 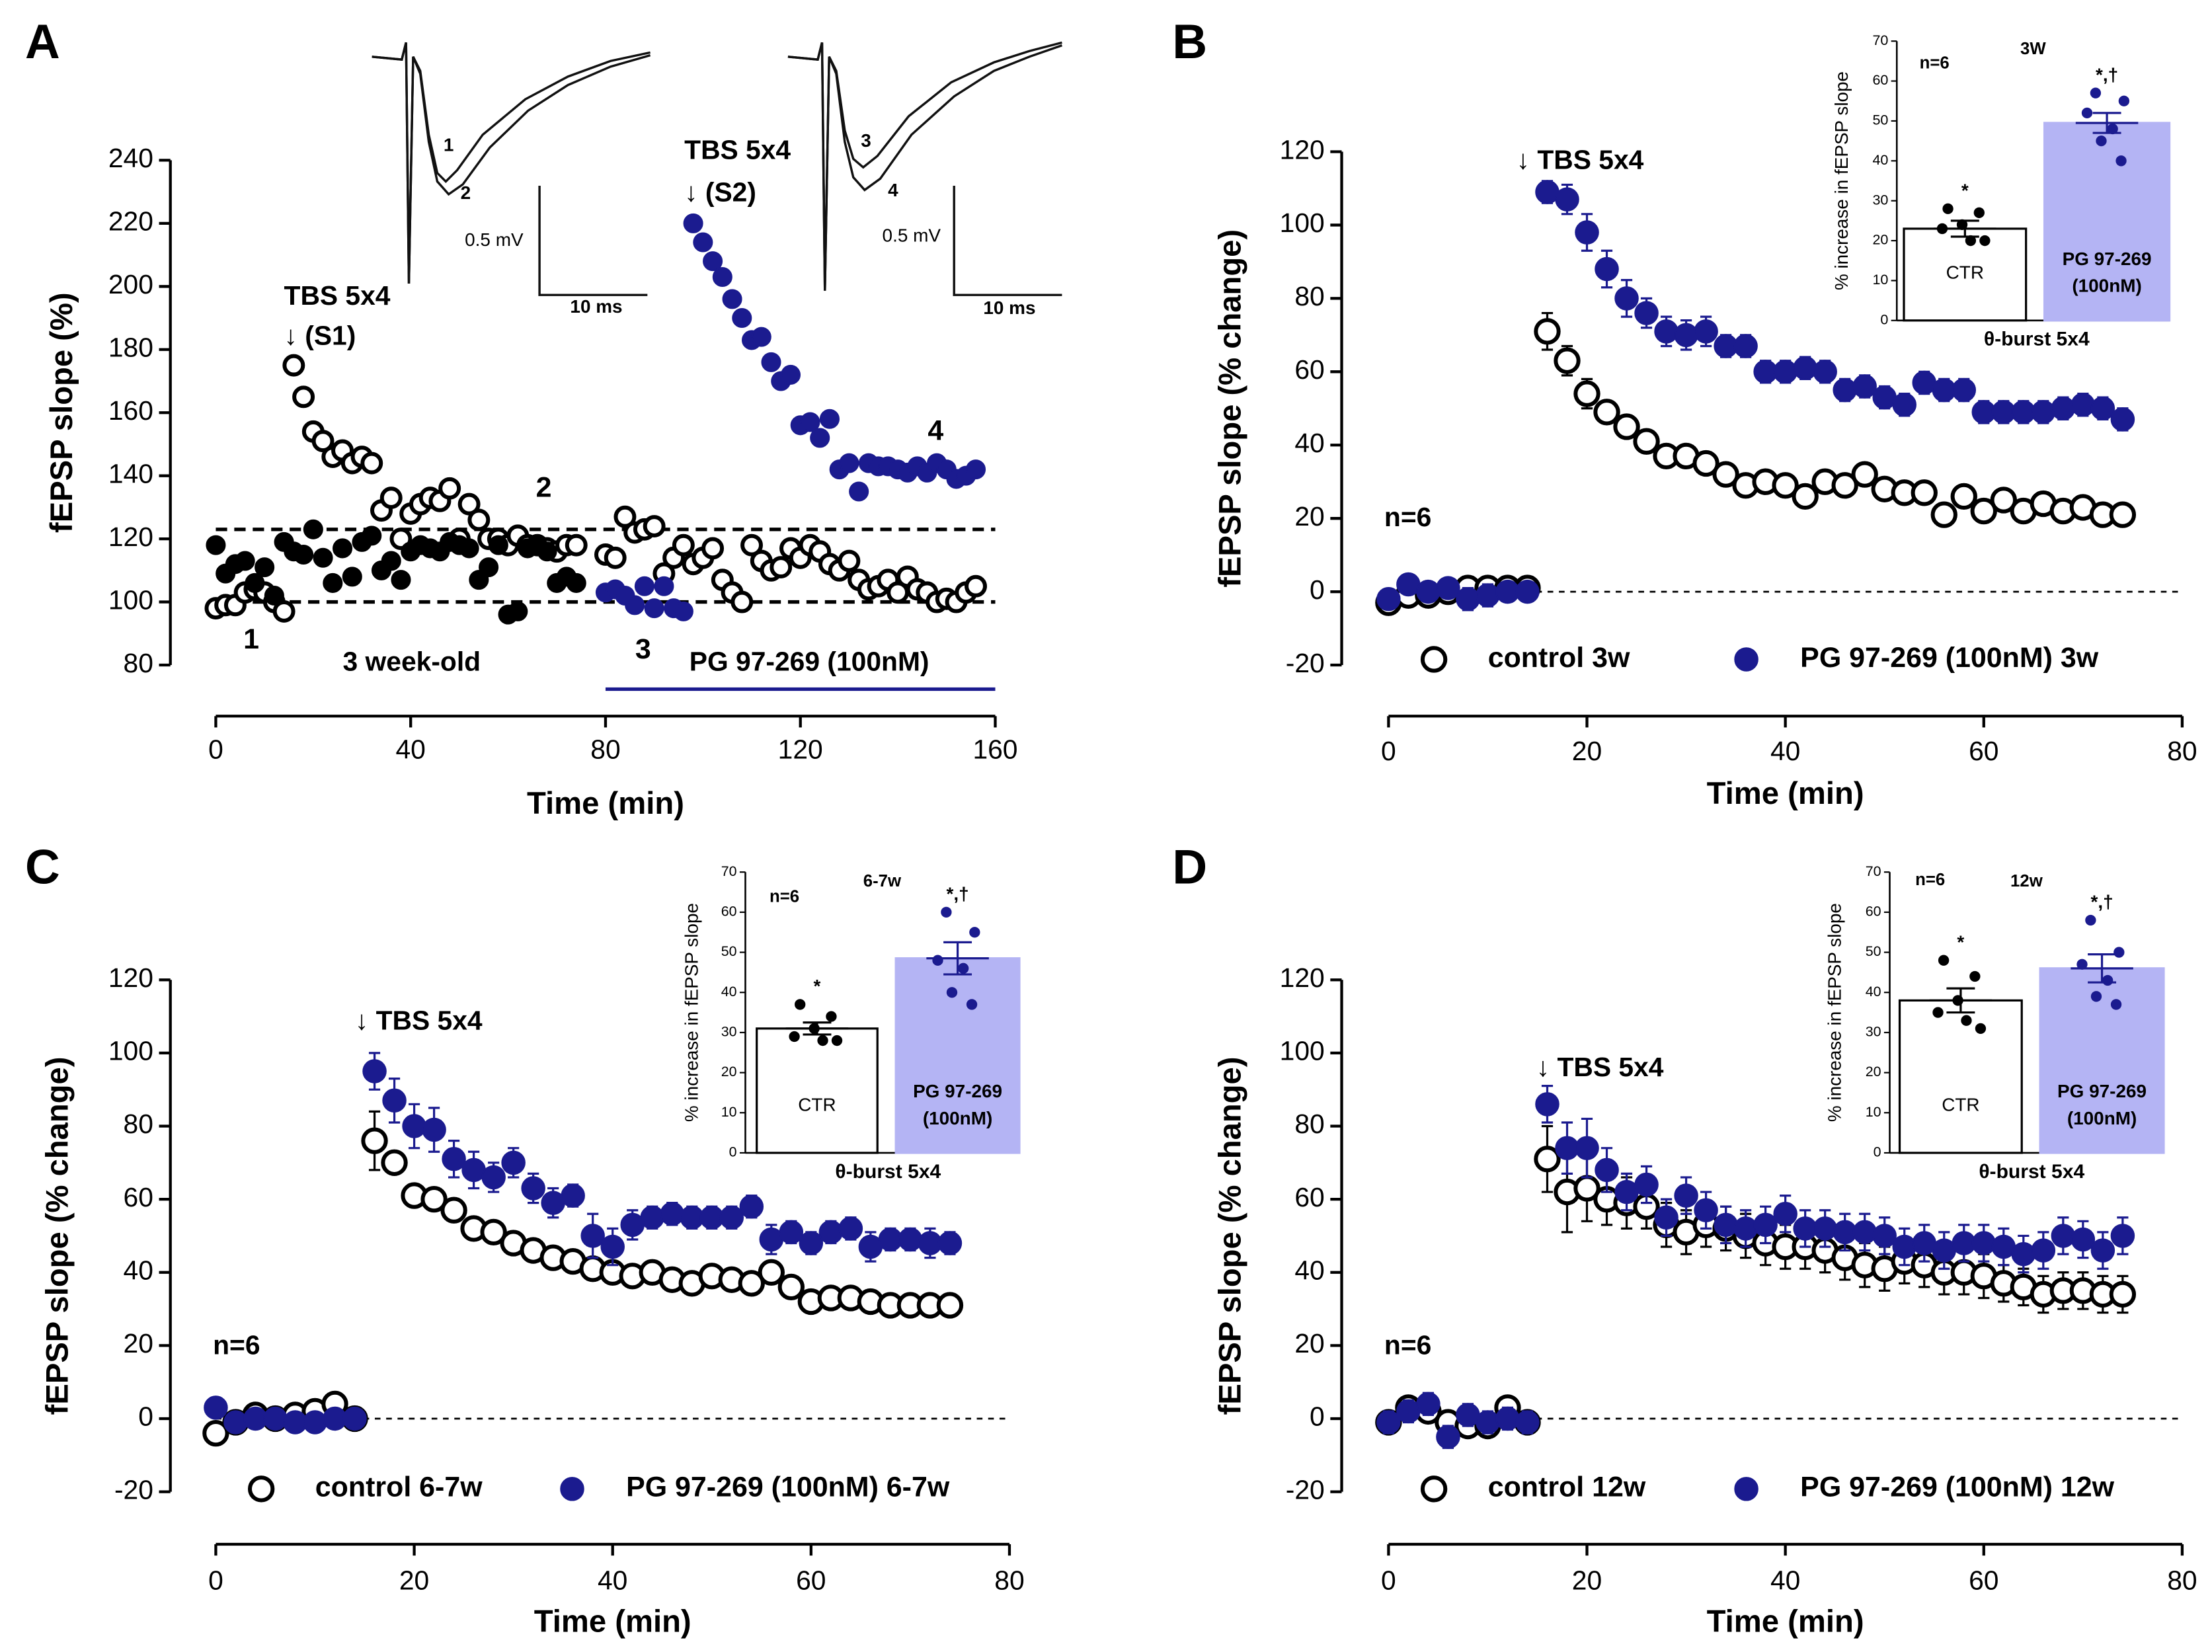 I want to click on category-label: PG 97-269, so click(x=2102, y=1091).